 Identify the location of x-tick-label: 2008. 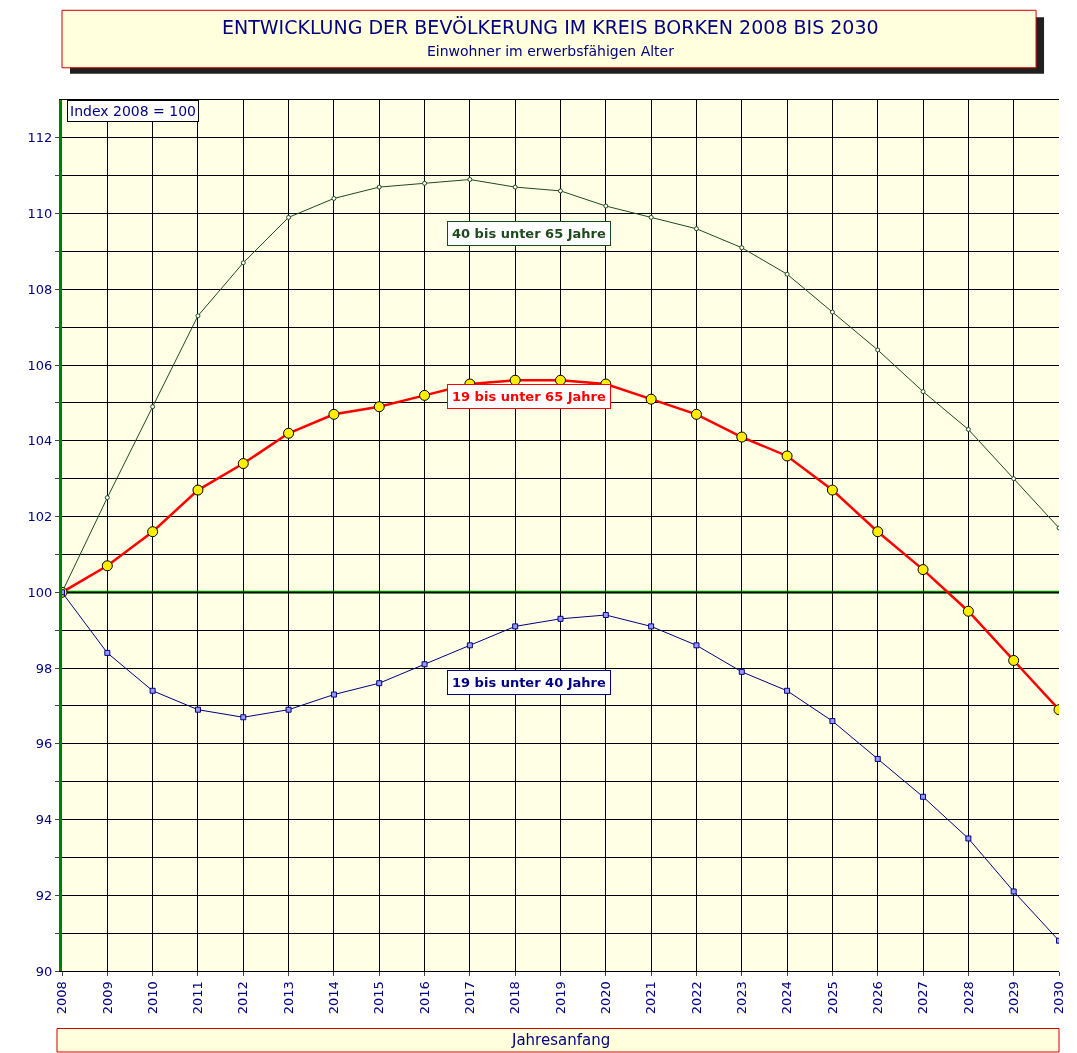
(62, 998).